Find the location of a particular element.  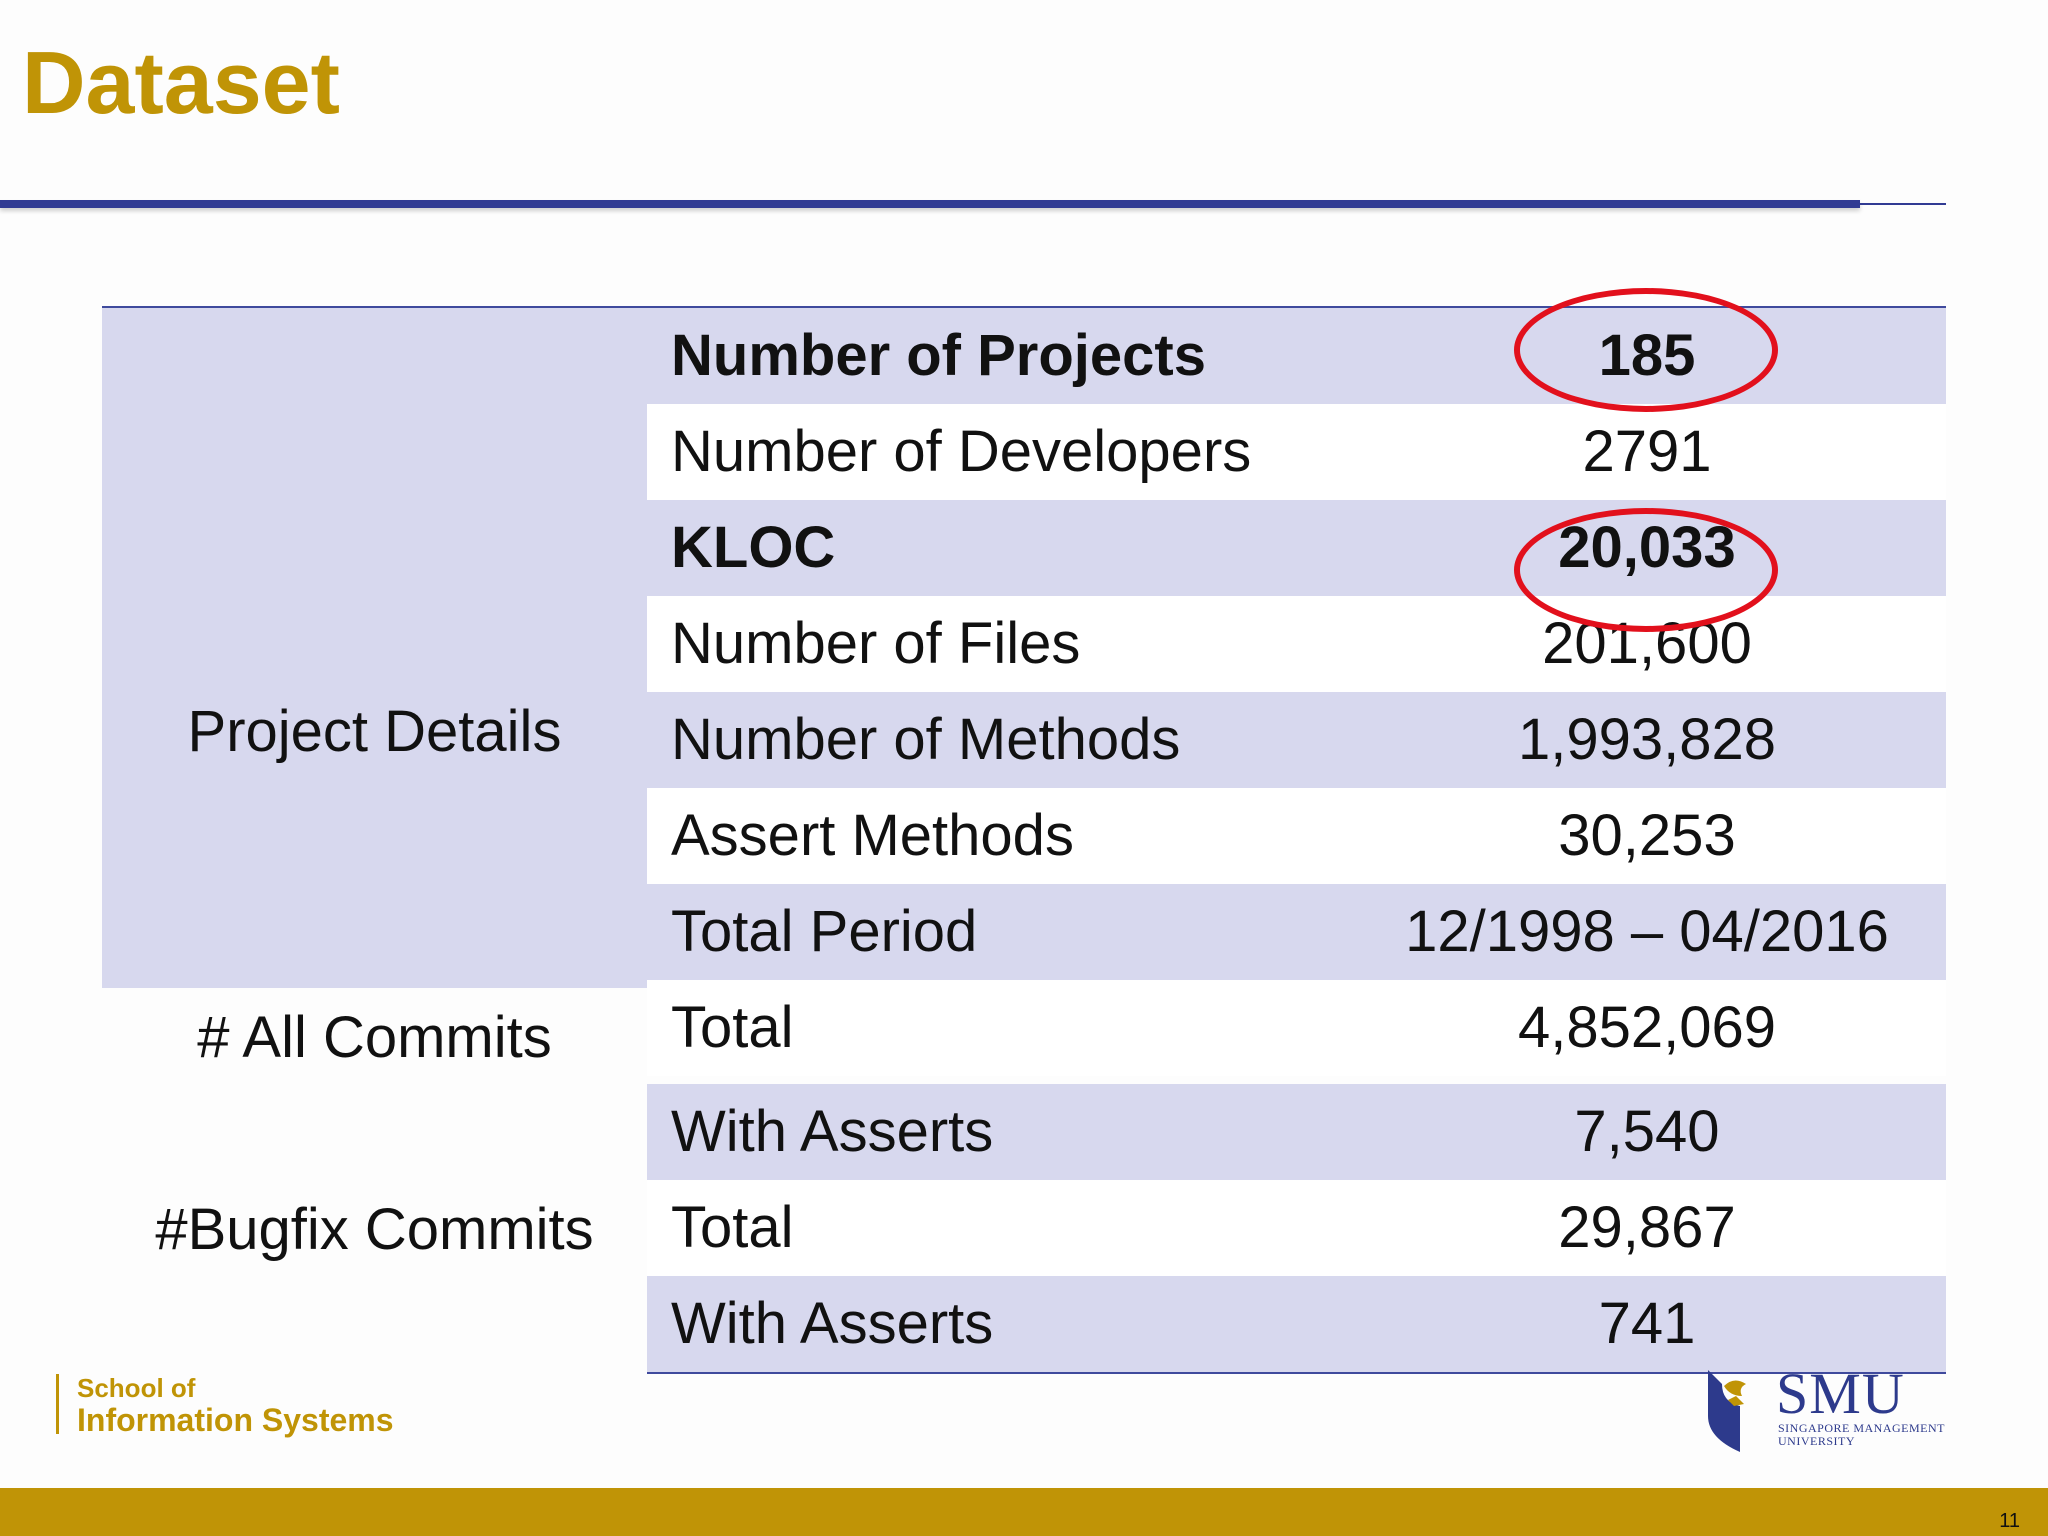

row-value: 4,852,069 is located at coordinates (1647, 1027).